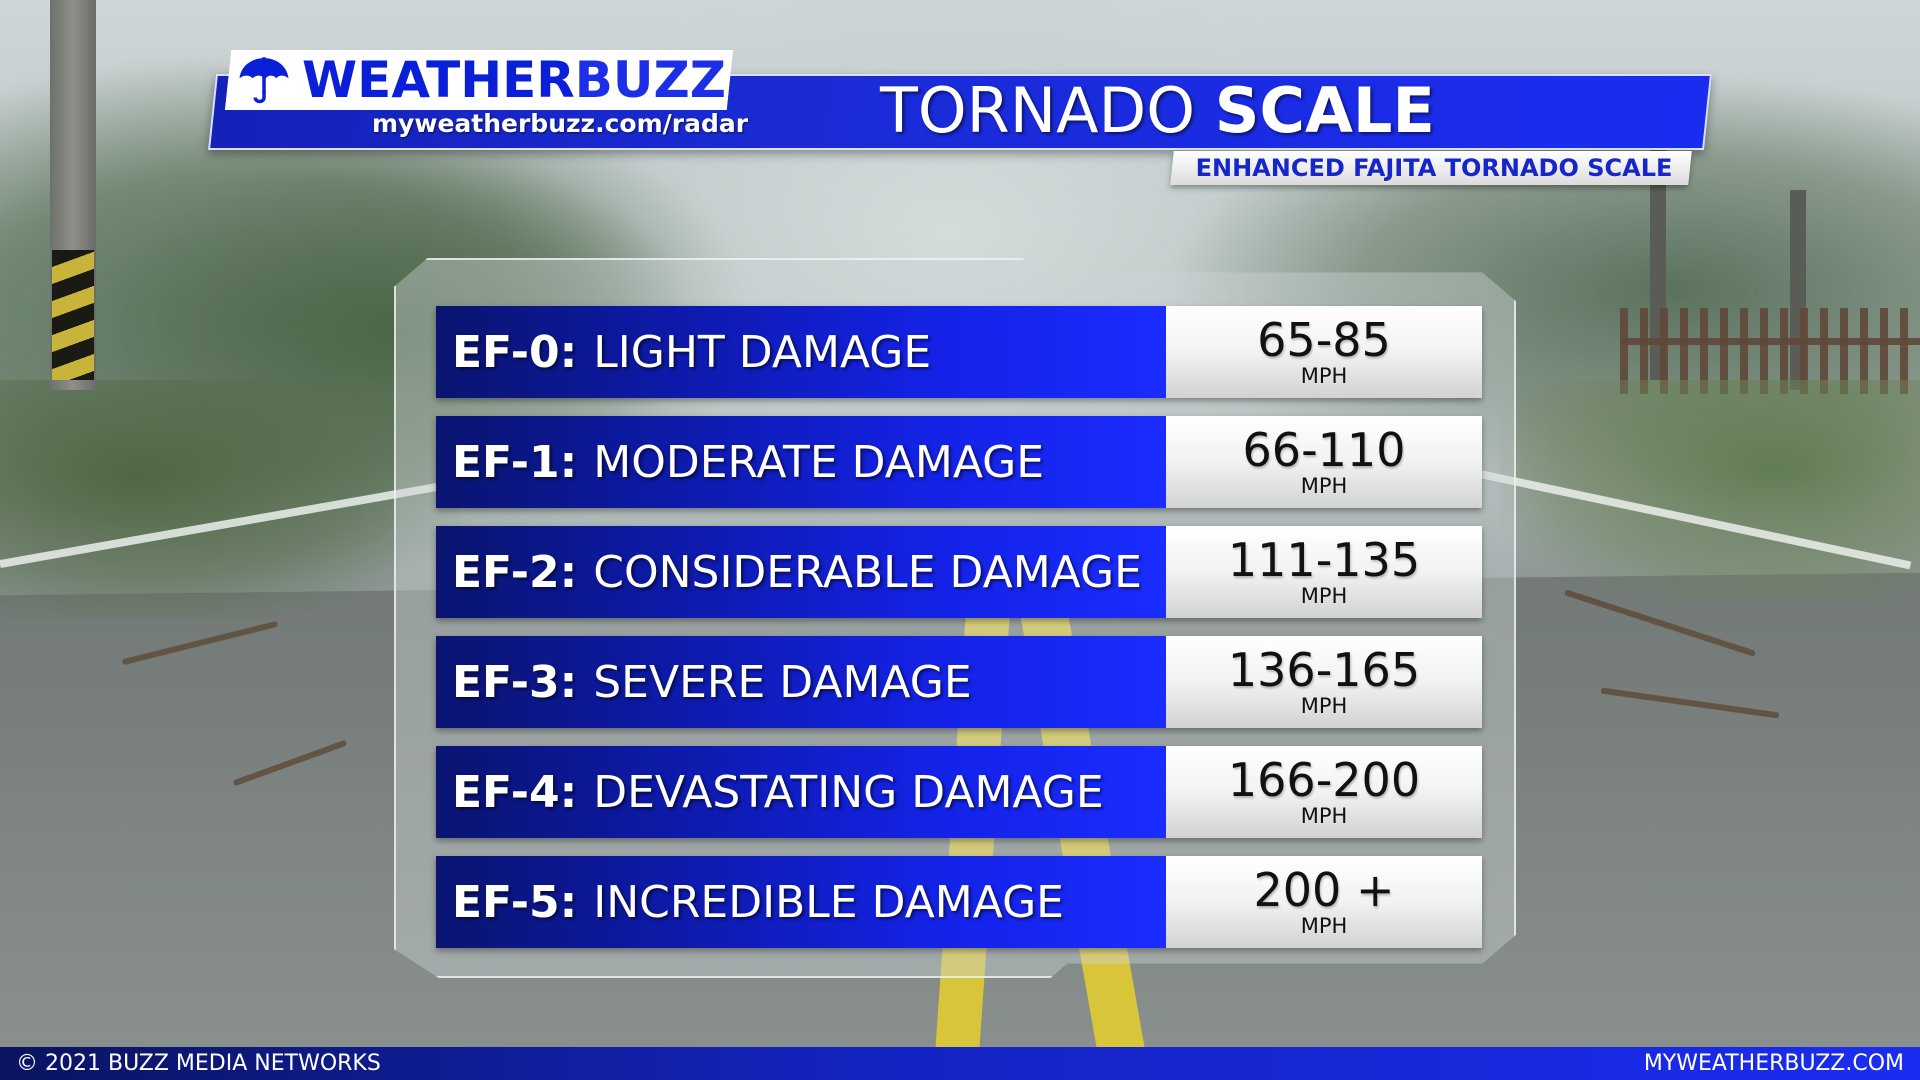 The height and width of the screenshot is (1080, 1920). What do you see at coordinates (560, 123) in the screenshot?
I see `radar-url: myweatherbuzz.com/radar` at bounding box center [560, 123].